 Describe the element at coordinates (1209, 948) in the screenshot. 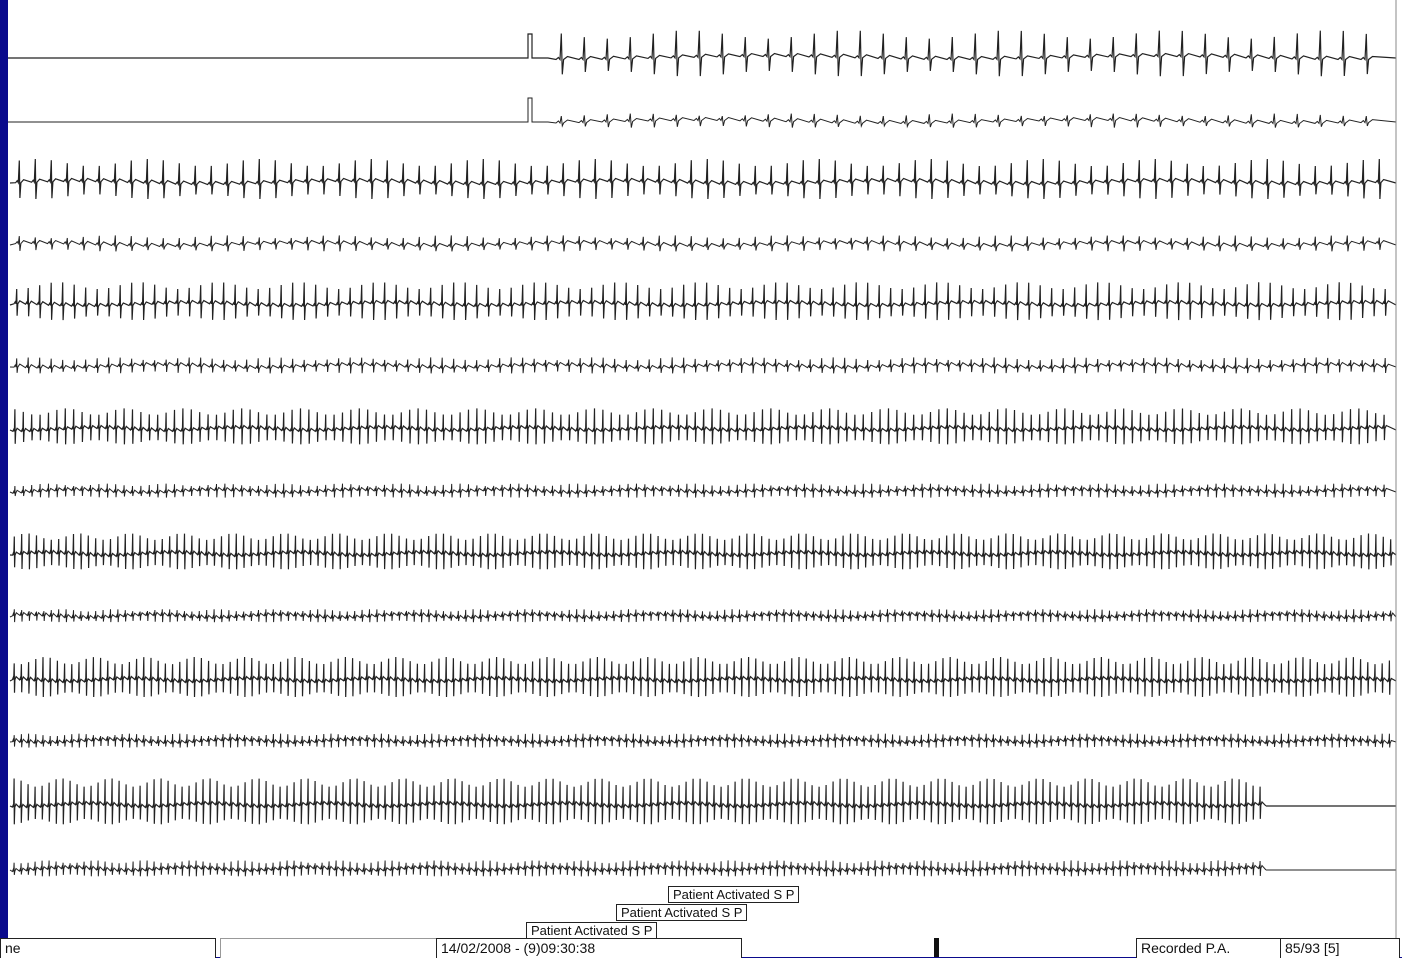

I see `footer-recorded: Recorded P.A.` at that location.